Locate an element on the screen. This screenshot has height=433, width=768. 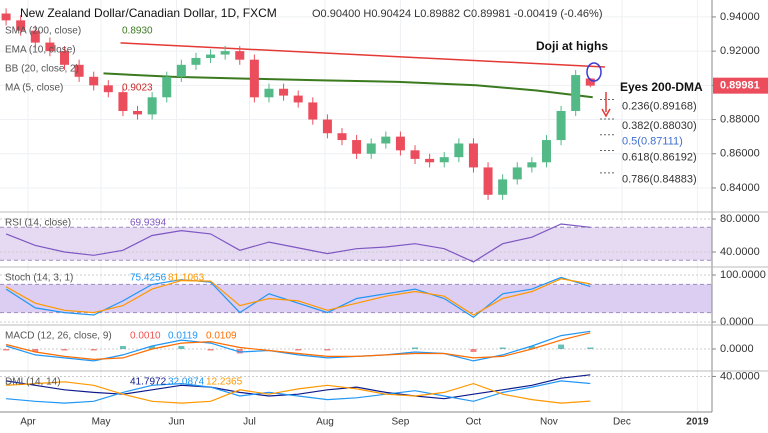
panel-title: DMI (14, 14) is located at coordinates (33, 382).